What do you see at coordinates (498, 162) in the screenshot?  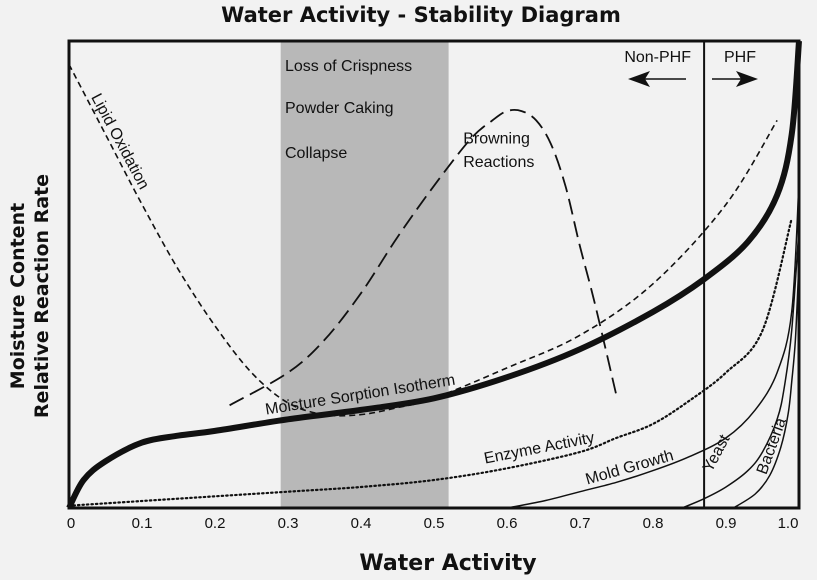 I see `annotation-reactions: Reactions` at bounding box center [498, 162].